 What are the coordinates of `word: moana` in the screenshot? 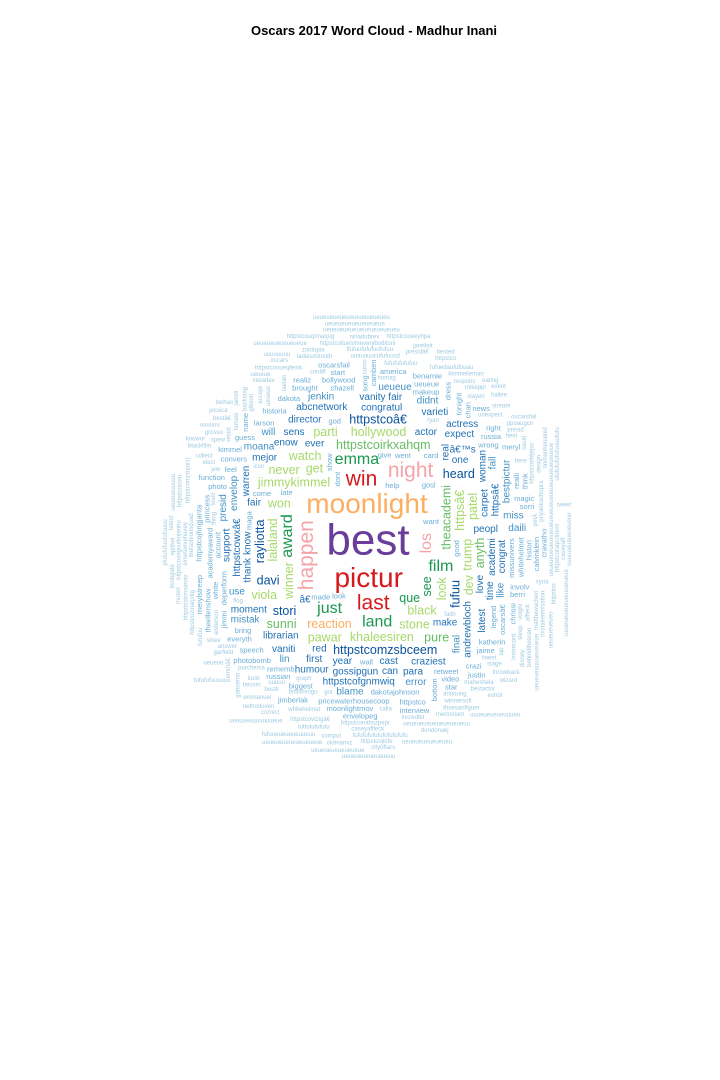 It's located at (259, 447).